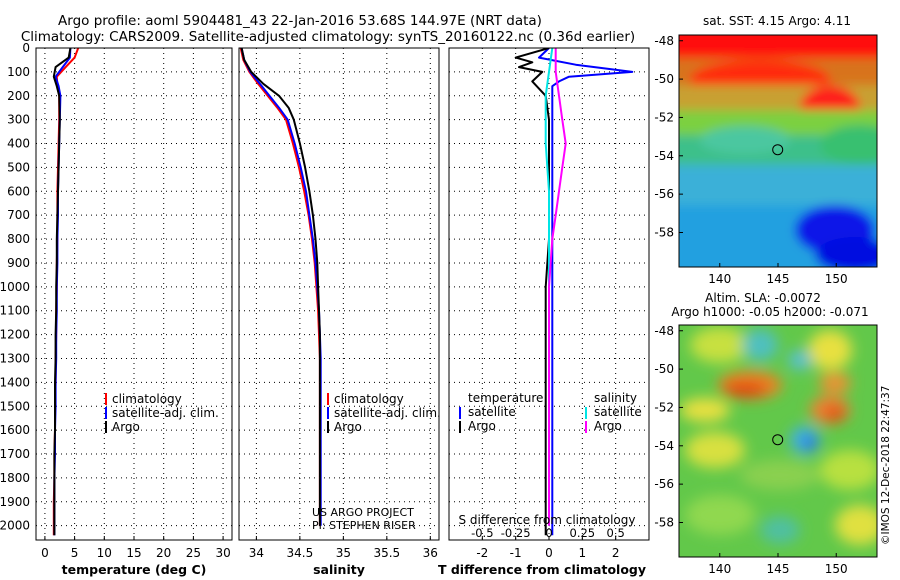 This screenshot has width=900, height=580. What do you see at coordinates (134, 569) in the screenshot?
I see `x-axis-label: temperature (deg C)` at bounding box center [134, 569].